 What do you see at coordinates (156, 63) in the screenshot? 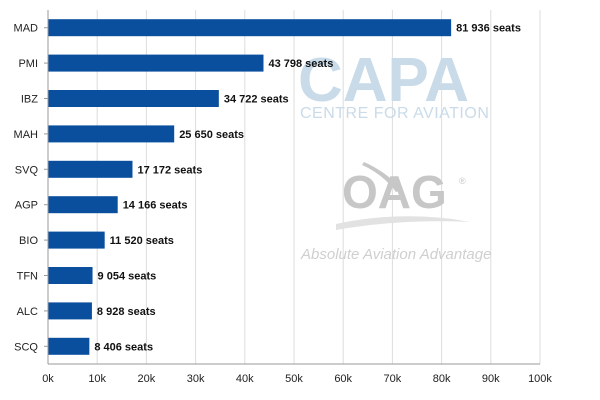
I see `bar-pmi` at bounding box center [156, 63].